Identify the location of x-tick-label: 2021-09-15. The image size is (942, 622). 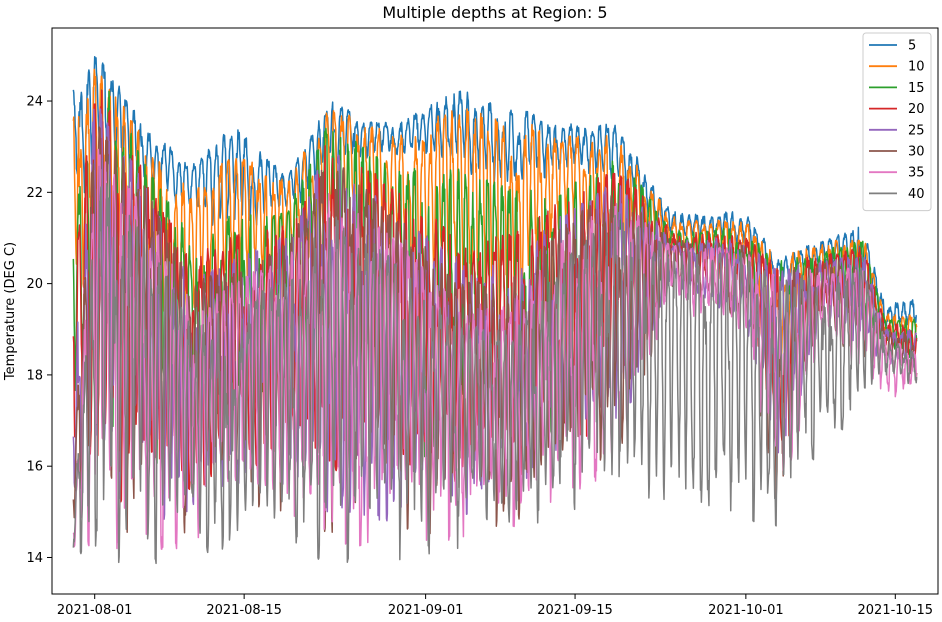
(575, 610).